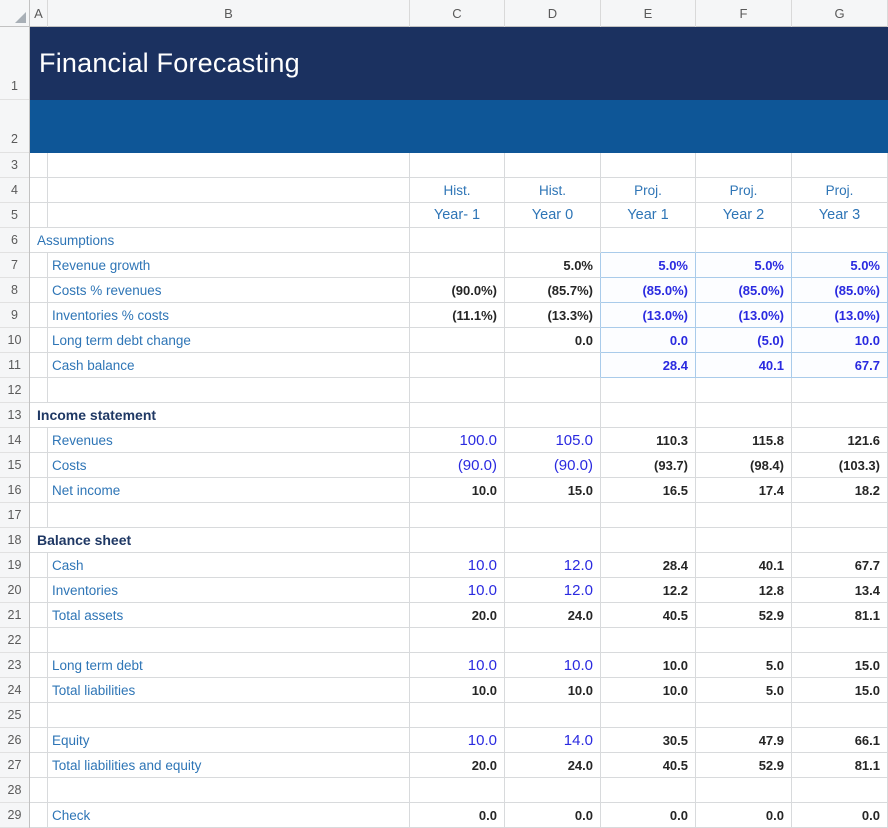 The height and width of the screenshot is (828, 888). Describe the element at coordinates (744, 290) in the screenshot. I see `cell-f8: (85.0%)` at that location.